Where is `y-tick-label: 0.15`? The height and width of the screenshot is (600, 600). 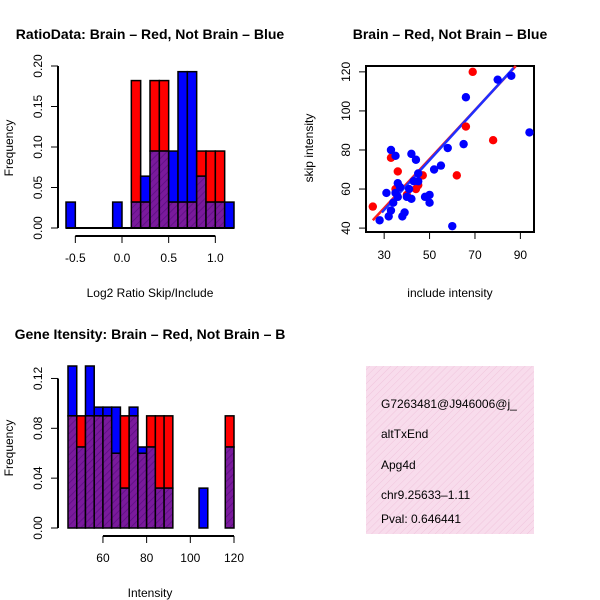 y-tick-label: 0.15 is located at coordinates (38, 106).